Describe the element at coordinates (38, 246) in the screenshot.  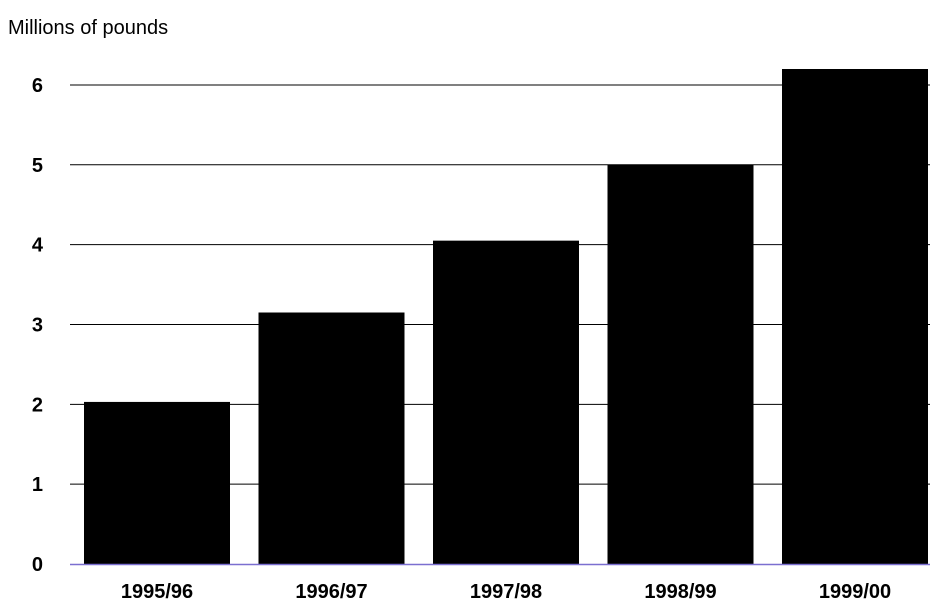
I see `y-tick-label: 4` at that location.